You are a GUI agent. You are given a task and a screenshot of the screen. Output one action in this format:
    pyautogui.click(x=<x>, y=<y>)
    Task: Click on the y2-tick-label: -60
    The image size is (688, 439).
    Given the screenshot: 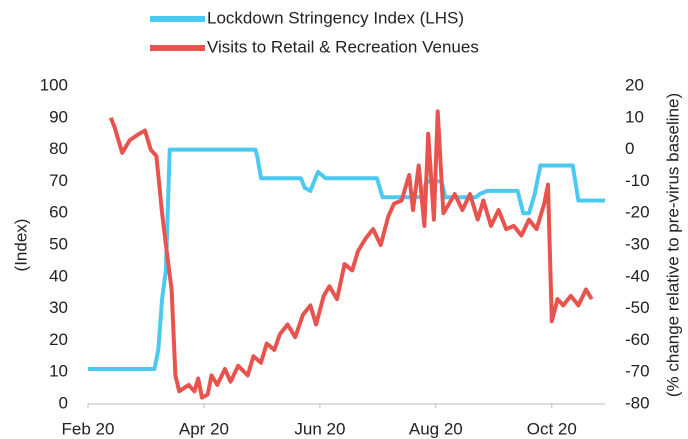 What is the action you would take?
    pyautogui.click(x=637, y=339)
    